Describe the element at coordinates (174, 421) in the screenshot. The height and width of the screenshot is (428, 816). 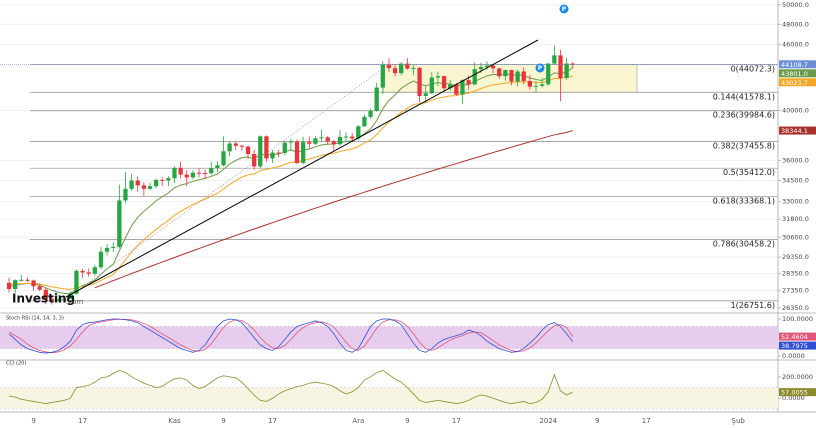
I see `x-tick-label: Kas` at that location.